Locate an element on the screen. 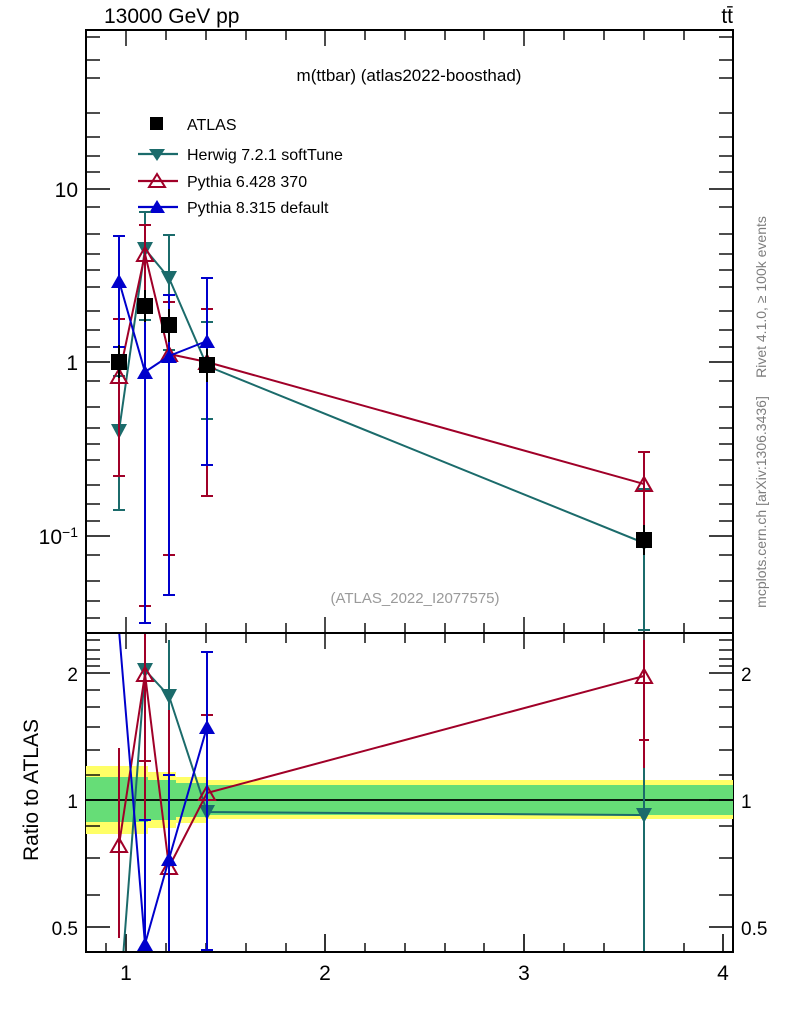 The height and width of the screenshot is (1024, 786). legend-label-atlas: ATLAS is located at coordinates (212, 125).